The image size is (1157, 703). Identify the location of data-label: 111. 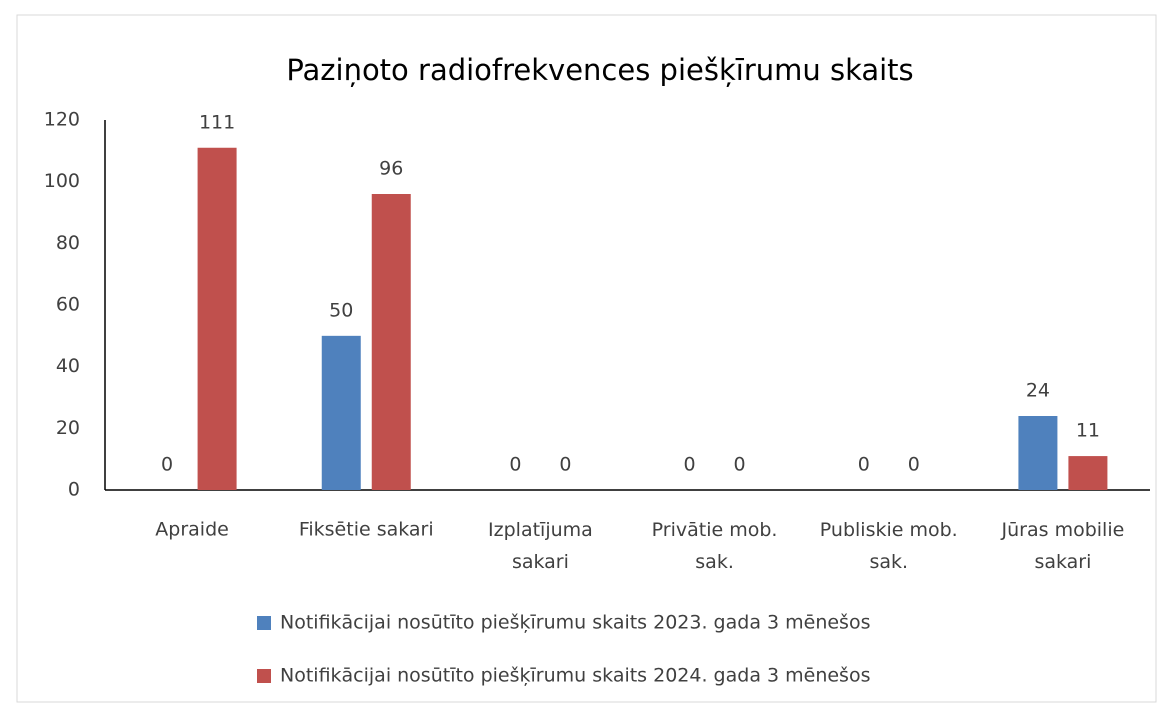
(217, 122).